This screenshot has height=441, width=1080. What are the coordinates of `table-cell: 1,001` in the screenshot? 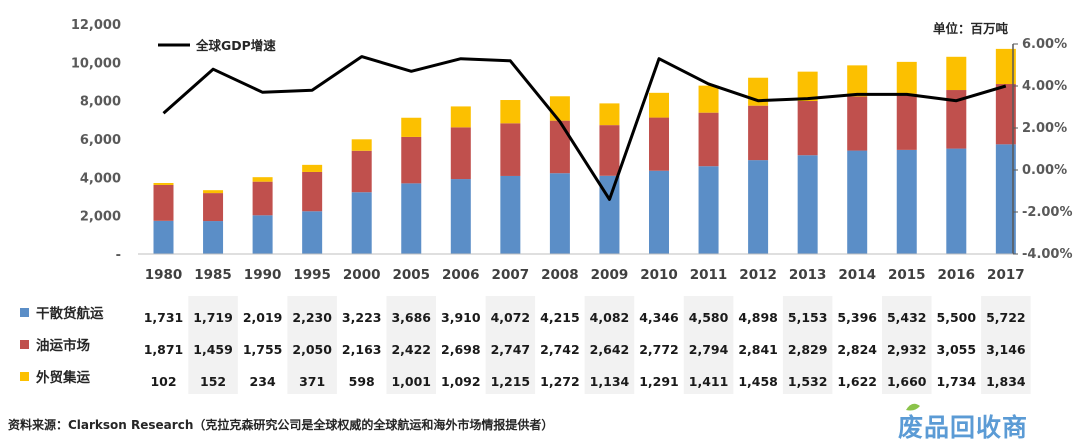 It's located at (411, 381).